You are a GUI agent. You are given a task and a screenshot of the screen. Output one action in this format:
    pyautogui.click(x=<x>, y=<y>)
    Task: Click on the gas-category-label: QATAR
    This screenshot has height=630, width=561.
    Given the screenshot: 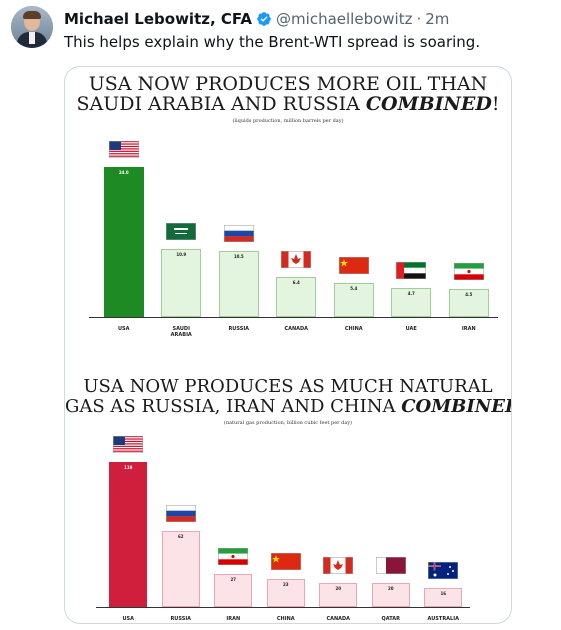 What is the action you would take?
    pyautogui.click(x=390, y=619)
    